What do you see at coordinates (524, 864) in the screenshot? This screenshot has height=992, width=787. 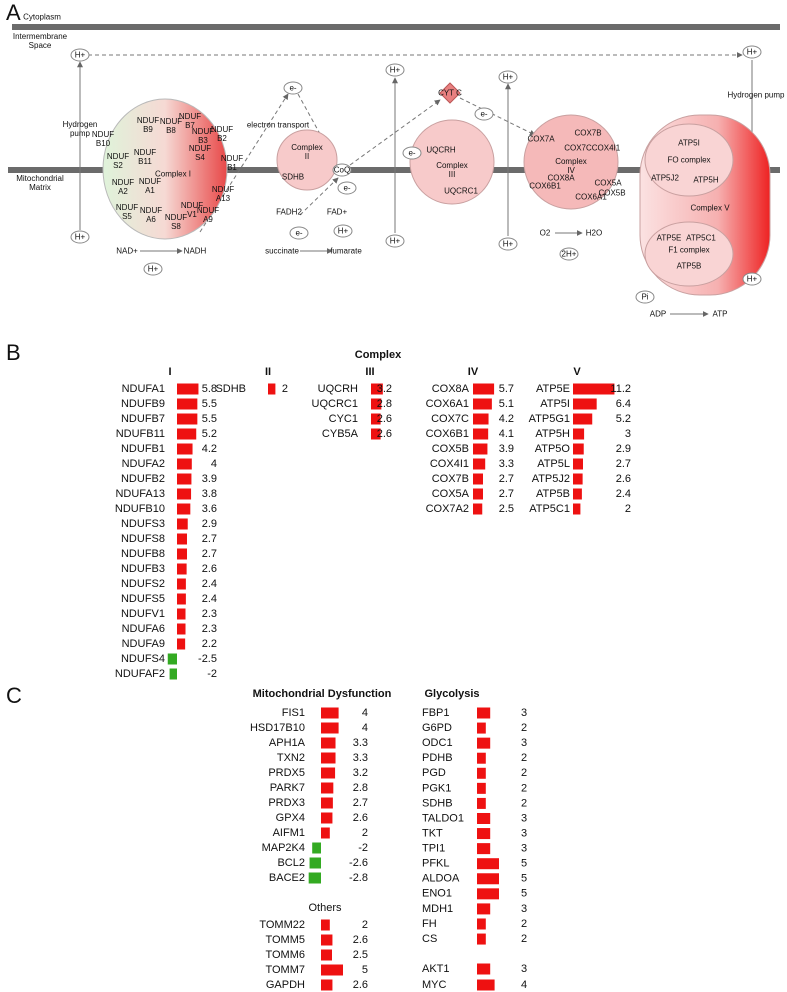 I see `value-label: 5` at bounding box center [524, 864].